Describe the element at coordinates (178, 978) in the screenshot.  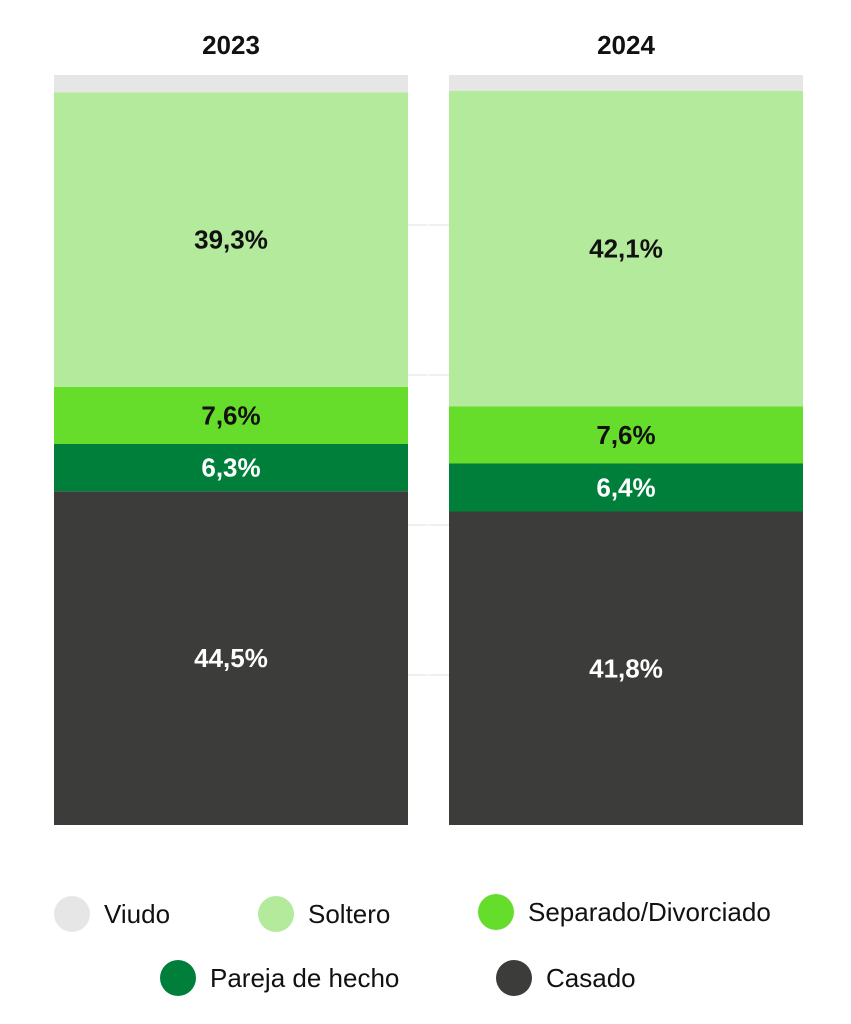
I see `legend-swatch-pareja-de-hecho` at that location.